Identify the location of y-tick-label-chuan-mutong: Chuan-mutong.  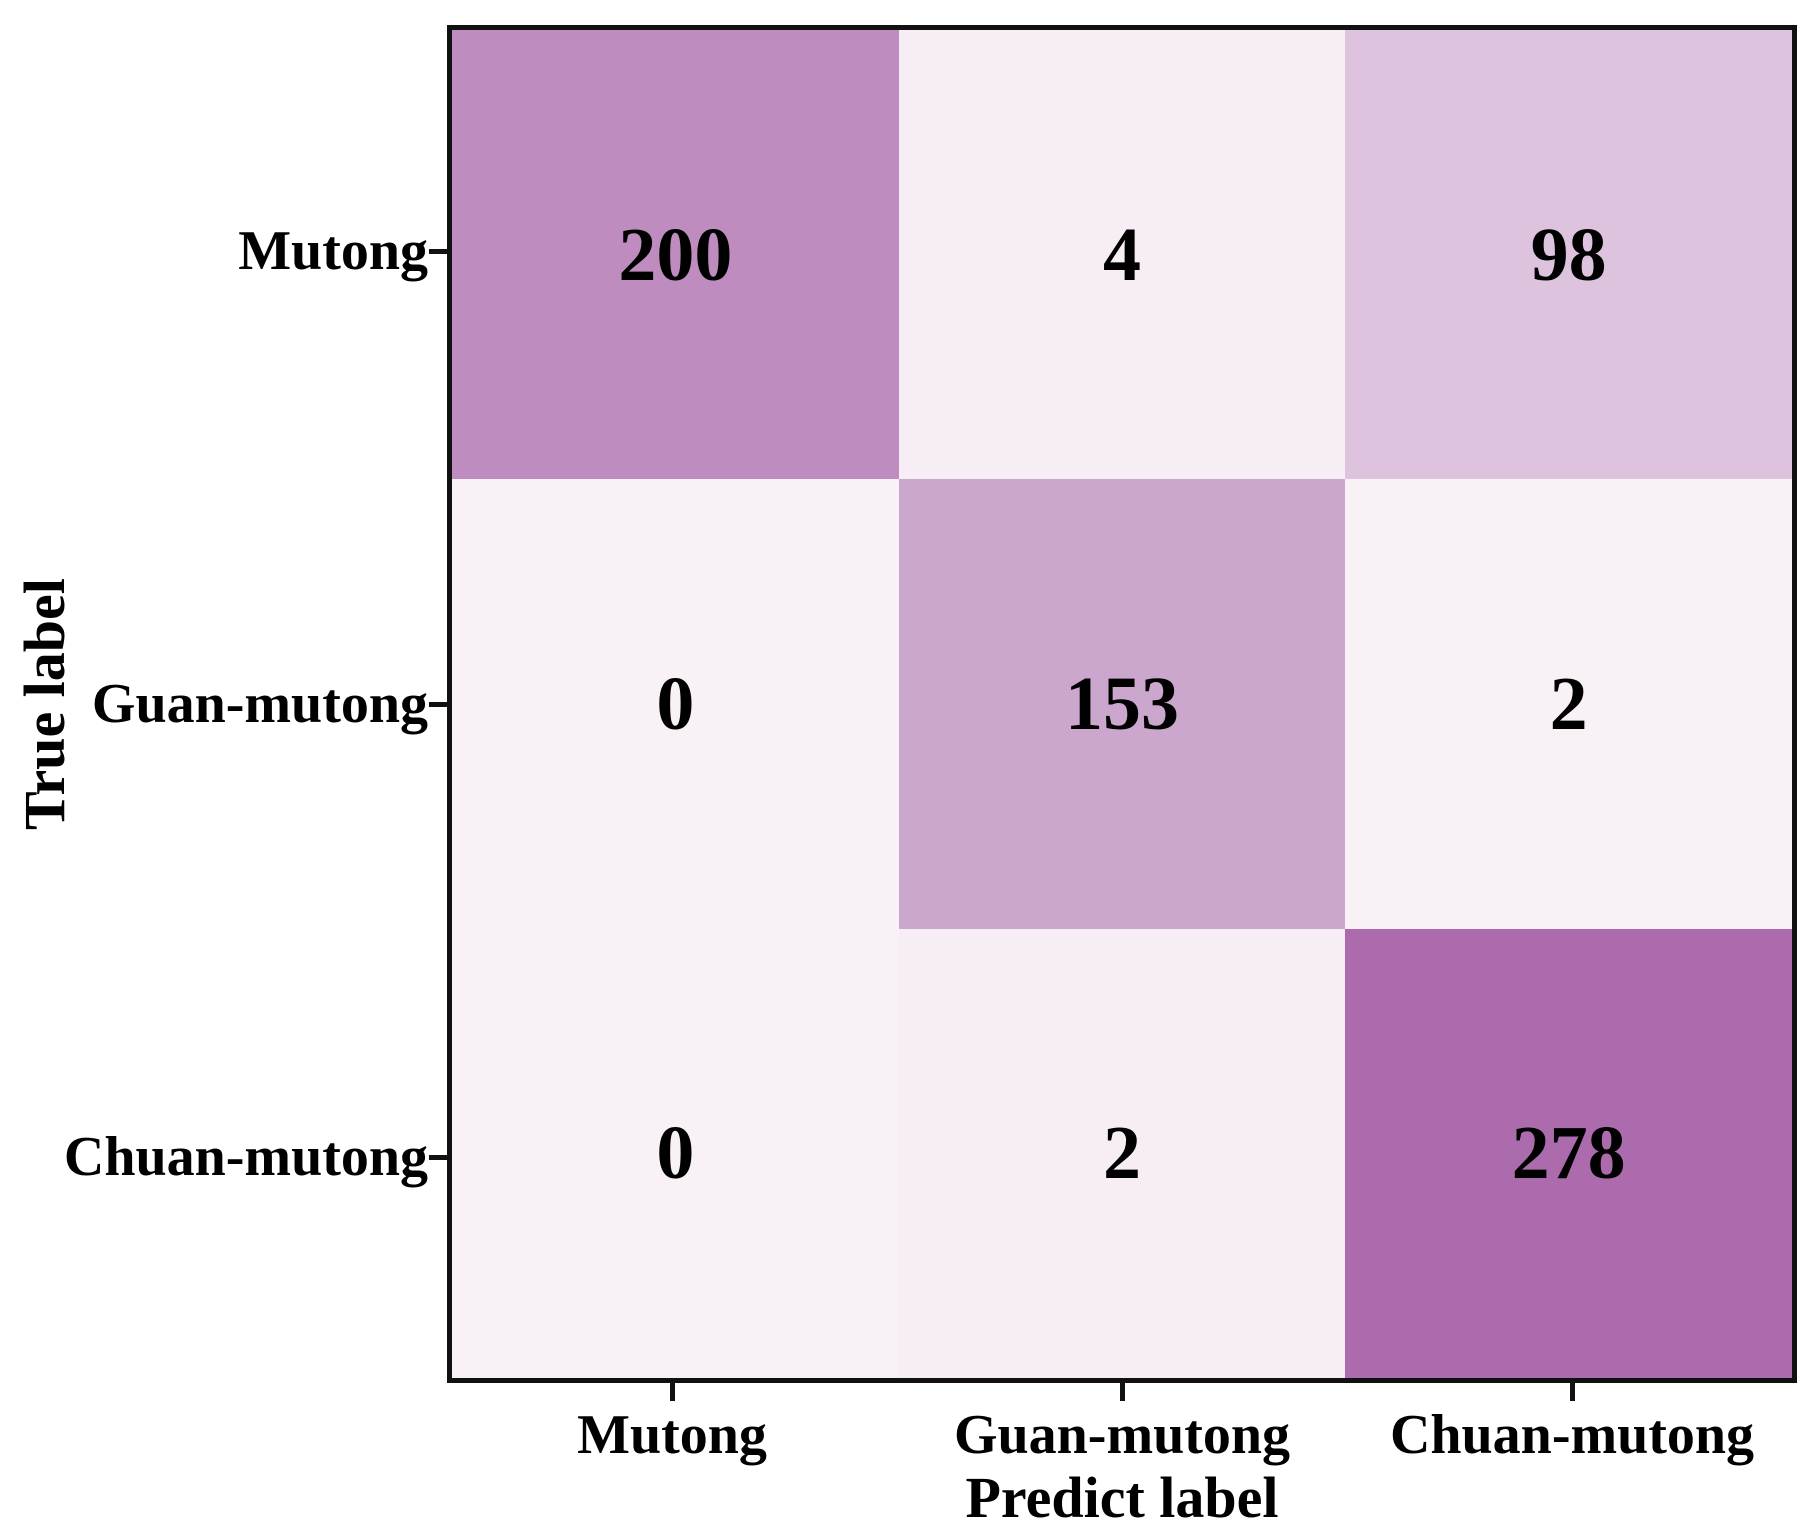
(245, 1157).